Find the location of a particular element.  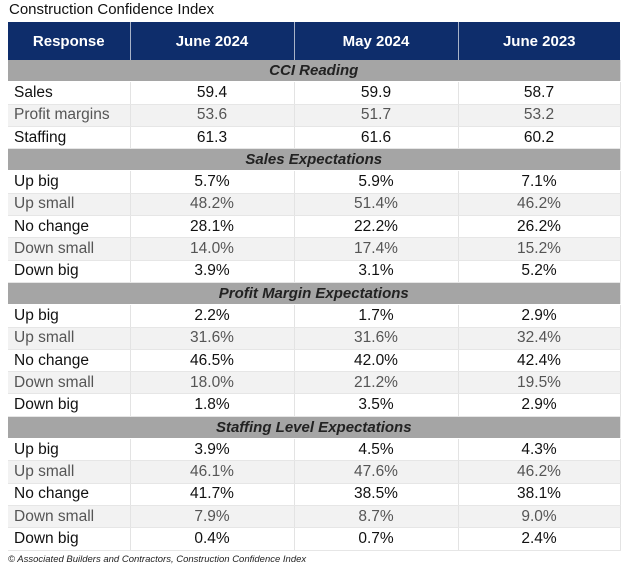

table-cell: 28.1% is located at coordinates (212, 227).